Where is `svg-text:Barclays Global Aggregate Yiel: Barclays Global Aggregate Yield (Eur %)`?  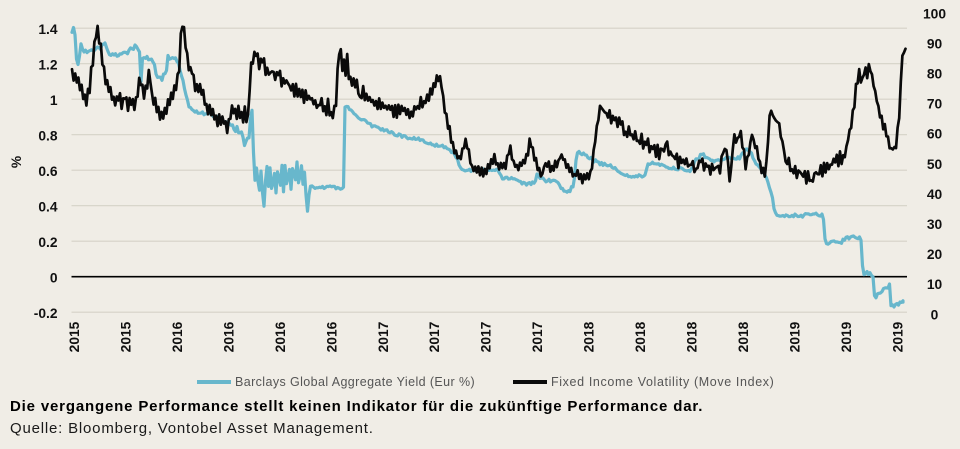 svg-text:Barclays Global Aggregate Yiel: Barclays Global Aggregate Yield (Eur %) is located at coordinates (355, 382).